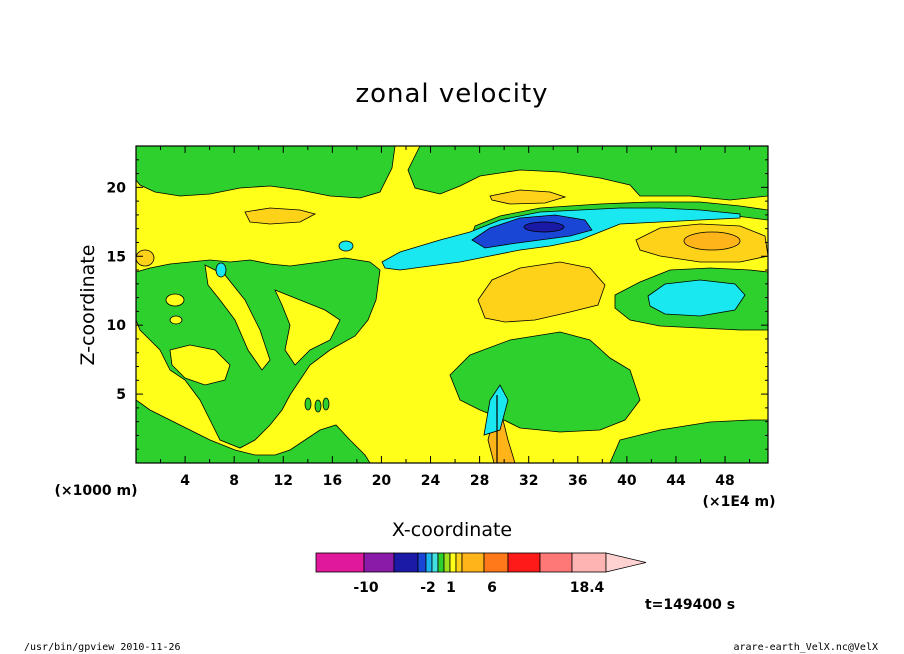 The width and height of the screenshot is (904, 654). What do you see at coordinates (587, 173) in the screenshot?
I see `contour-green-top-right` at bounding box center [587, 173].